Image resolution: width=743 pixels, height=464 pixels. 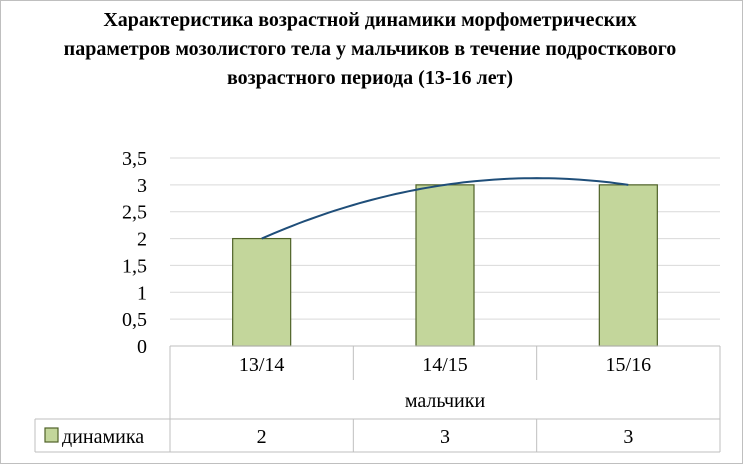 I want to click on legend-key, so click(x=51, y=435).